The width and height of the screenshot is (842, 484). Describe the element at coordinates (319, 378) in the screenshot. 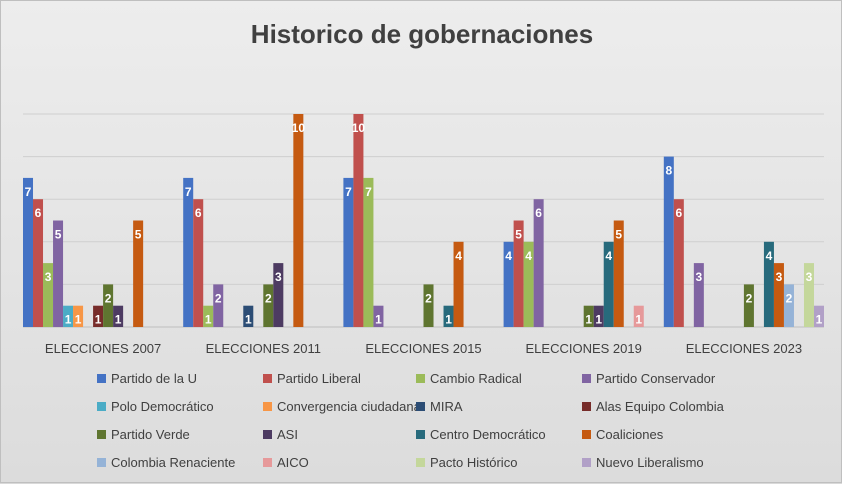

I see `legend-label: Partido Liberal` at that location.